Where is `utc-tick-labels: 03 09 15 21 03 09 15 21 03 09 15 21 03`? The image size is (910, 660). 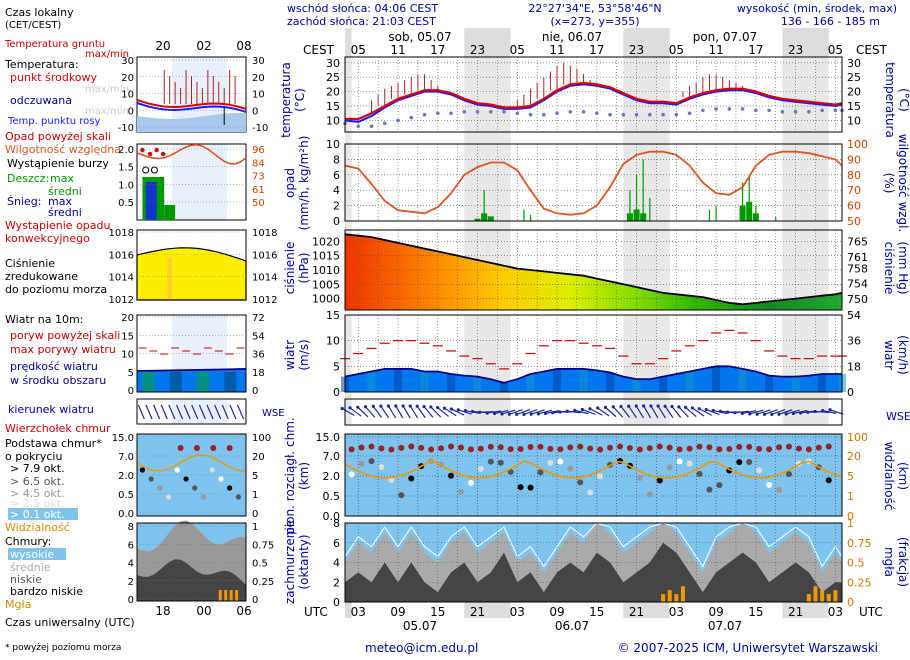 utc-tick-labels: 03 09 15 21 03 09 15 21 03 09 15 21 03 is located at coordinates (597, 612).